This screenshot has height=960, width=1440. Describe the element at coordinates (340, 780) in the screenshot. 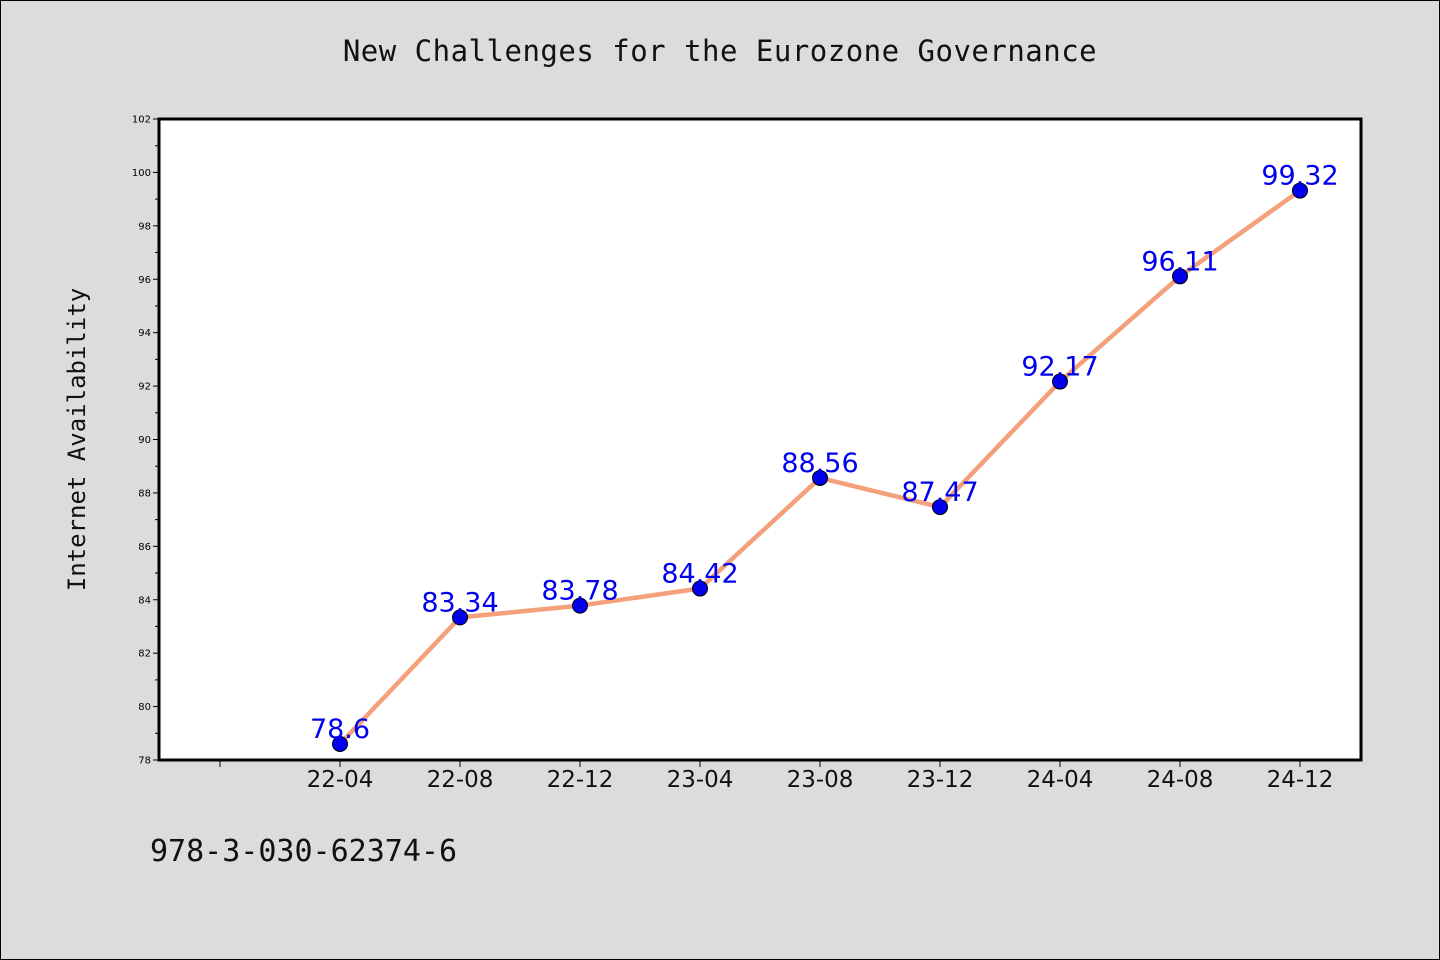

I see `x-tick-label: 22-04` at that location.